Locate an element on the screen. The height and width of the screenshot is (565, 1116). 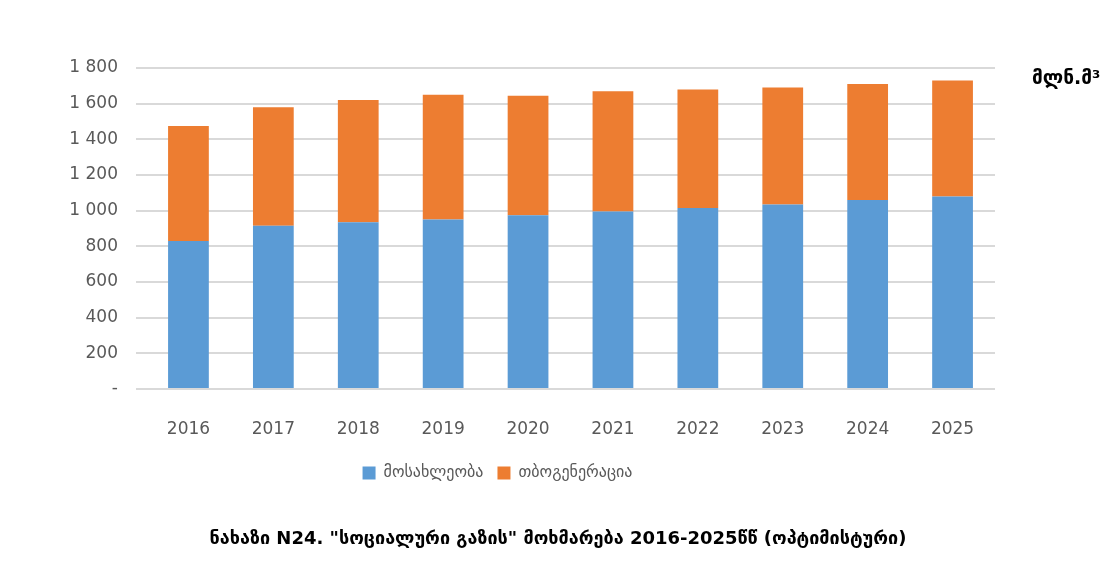
y-tick-label: 1 400 is located at coordinates (93, 137).